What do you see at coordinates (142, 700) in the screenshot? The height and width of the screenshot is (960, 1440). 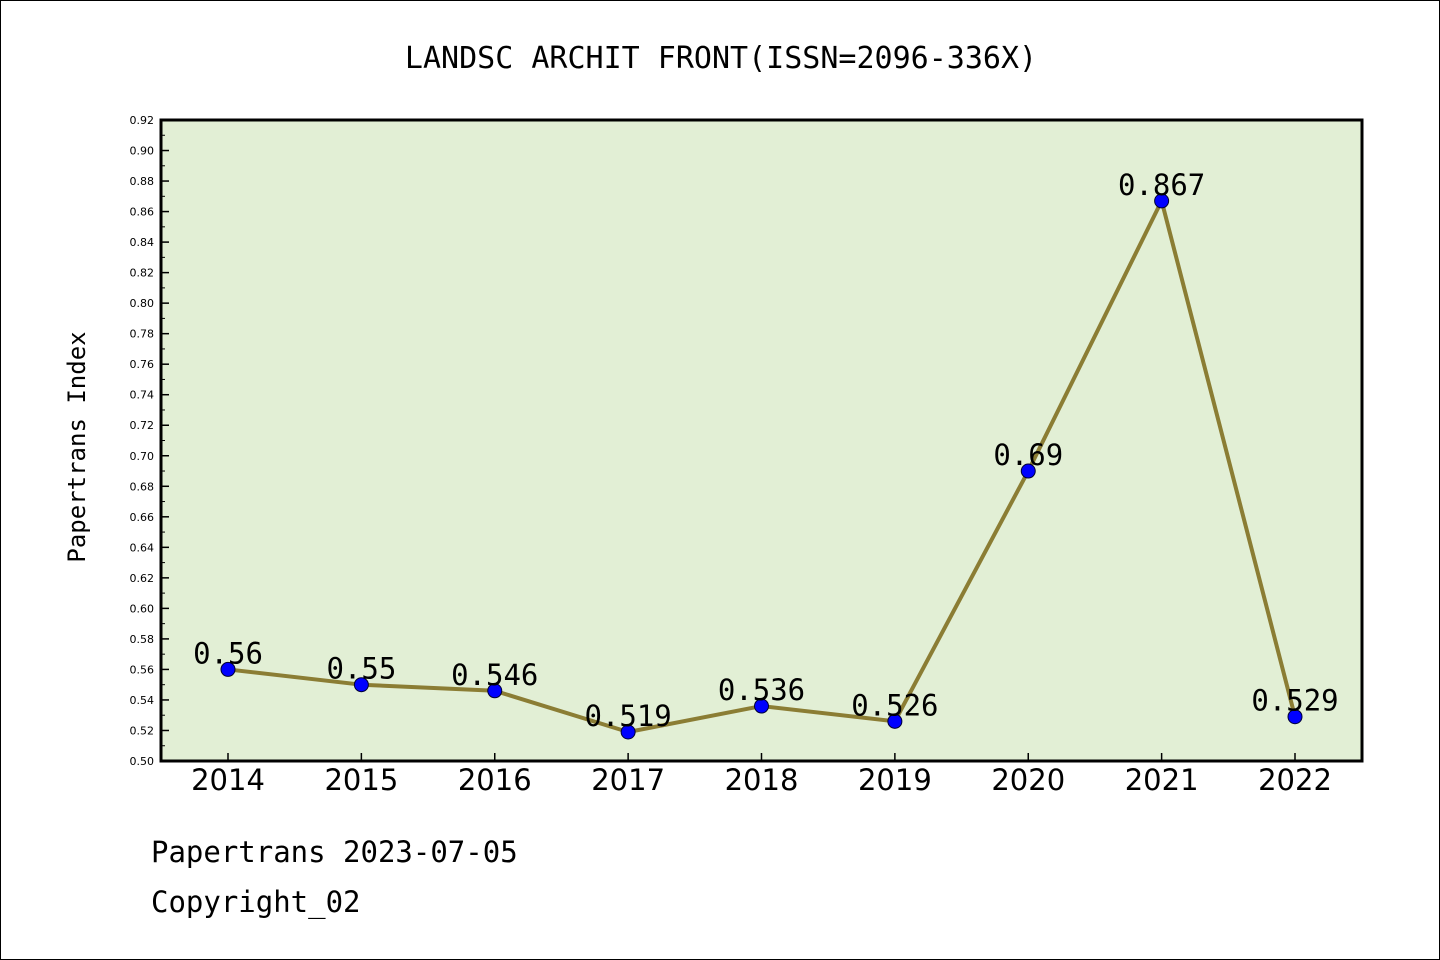 I see `y-tick-label: 0.54` at bounding box center [142, 700].